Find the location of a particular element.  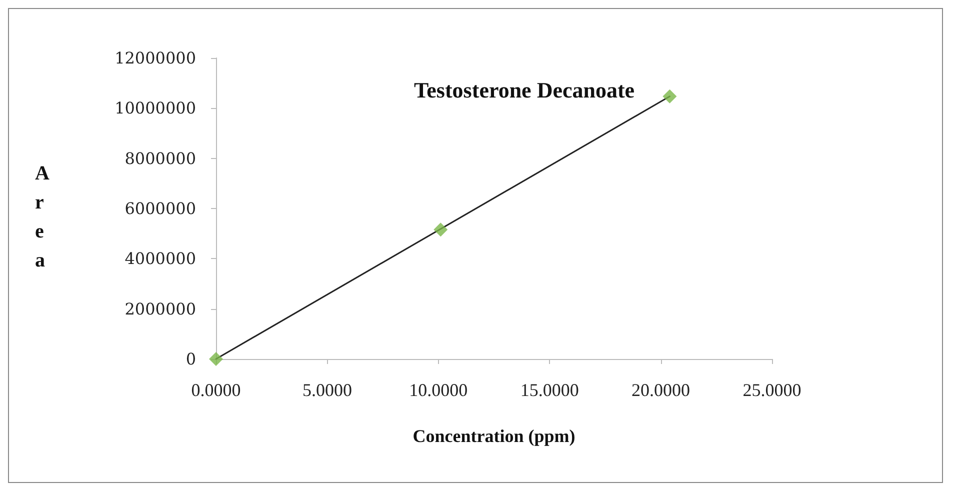

text: Testosterone Decanoate is located at coordinates (524, 90).